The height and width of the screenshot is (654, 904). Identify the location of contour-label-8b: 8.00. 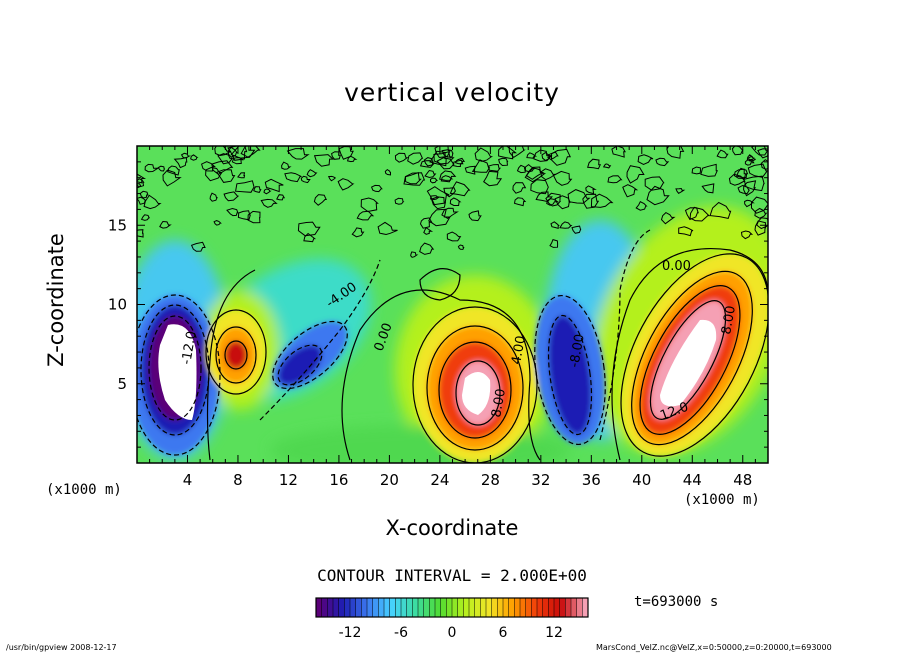
(729, 320).